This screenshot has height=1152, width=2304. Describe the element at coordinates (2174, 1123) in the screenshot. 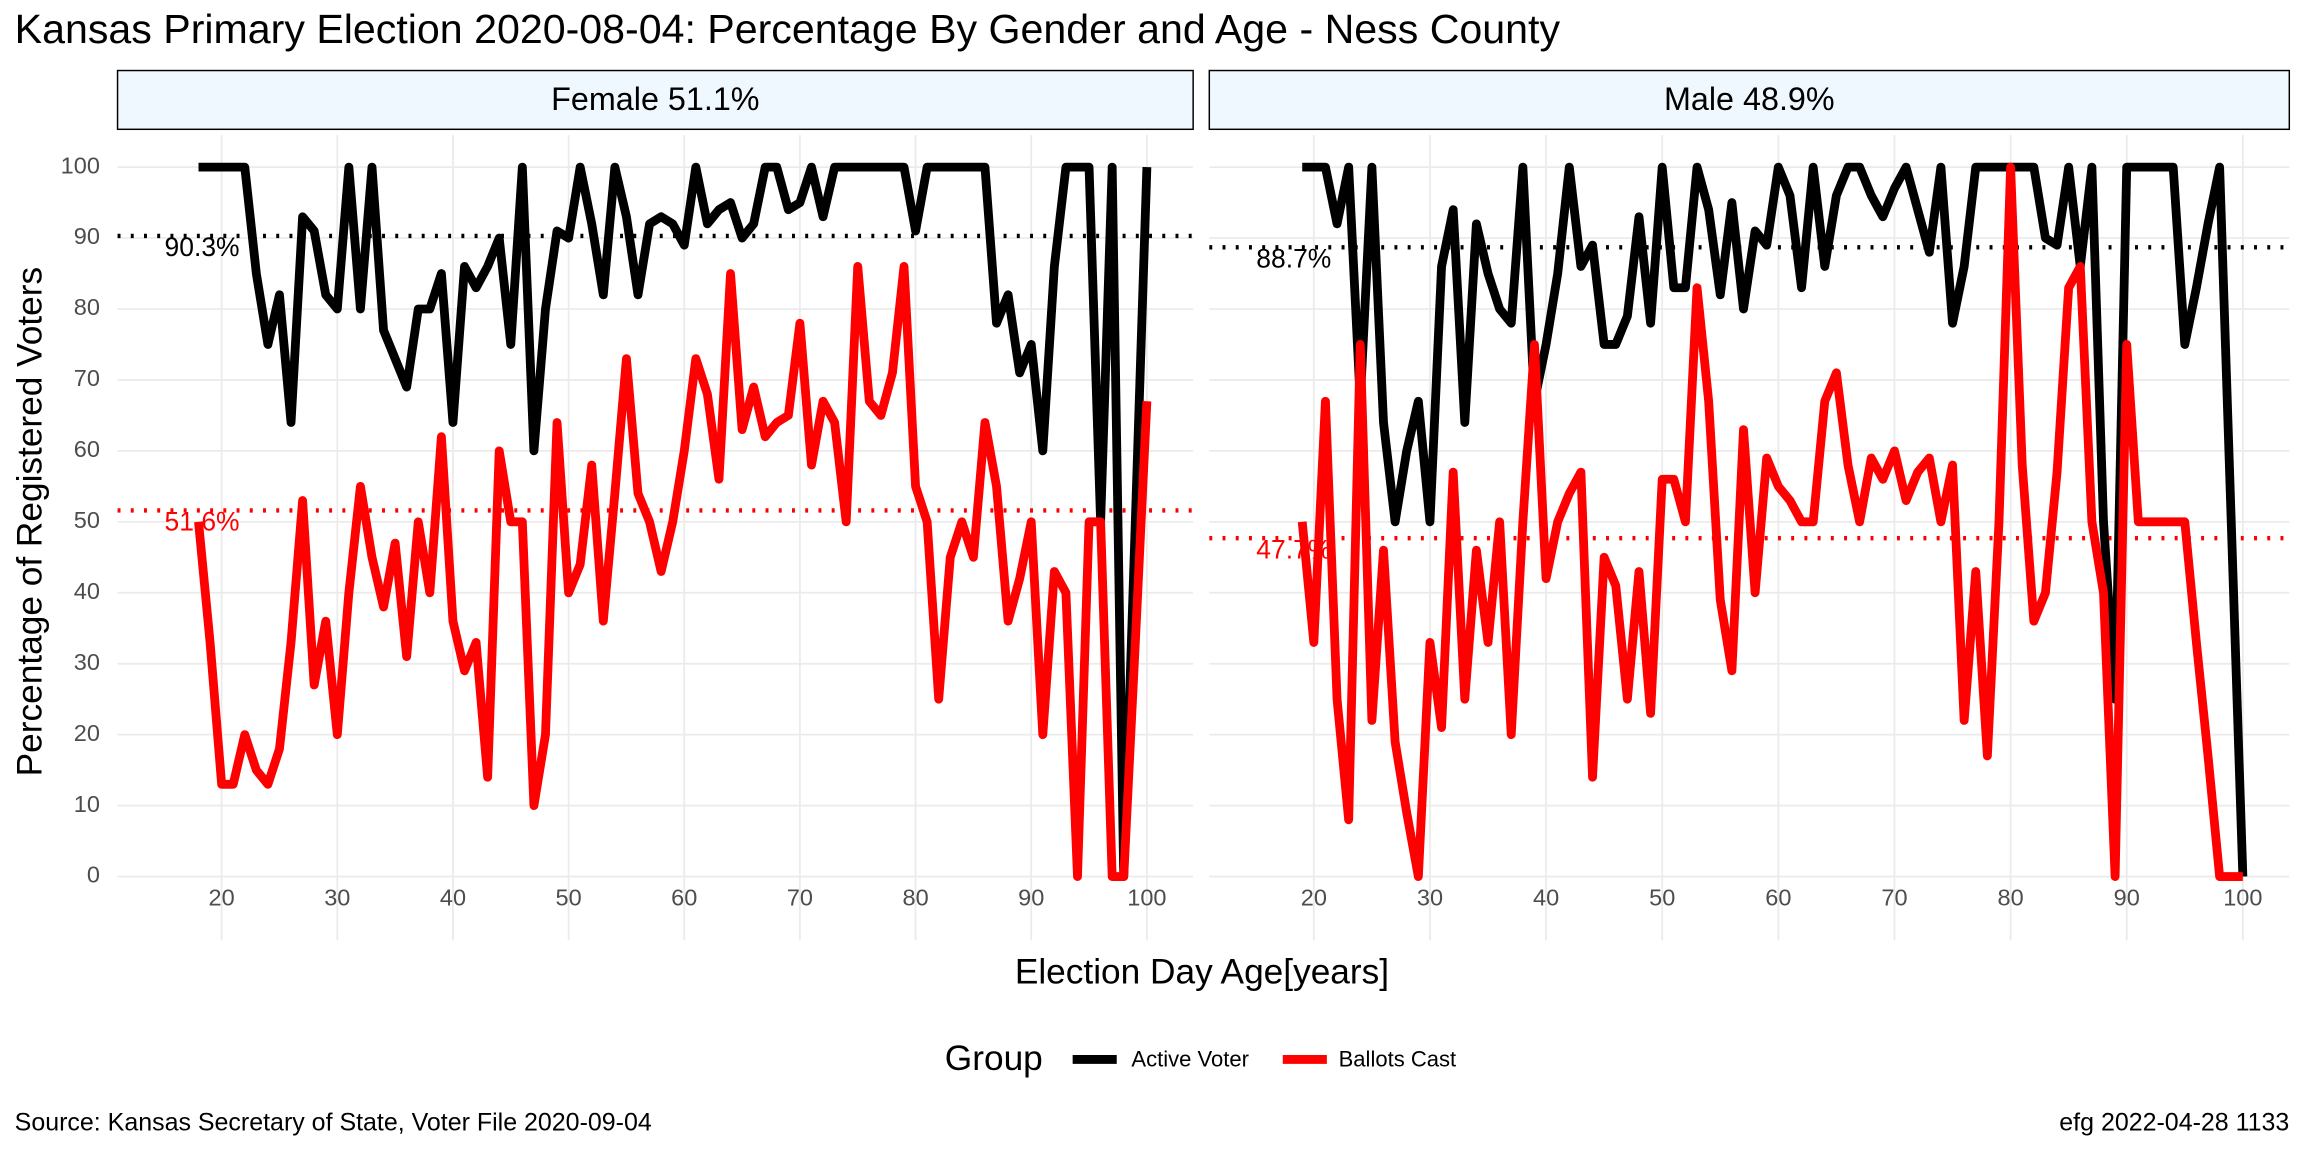

I see `credit-caption: efg 2022-04-28 1133` at that location.